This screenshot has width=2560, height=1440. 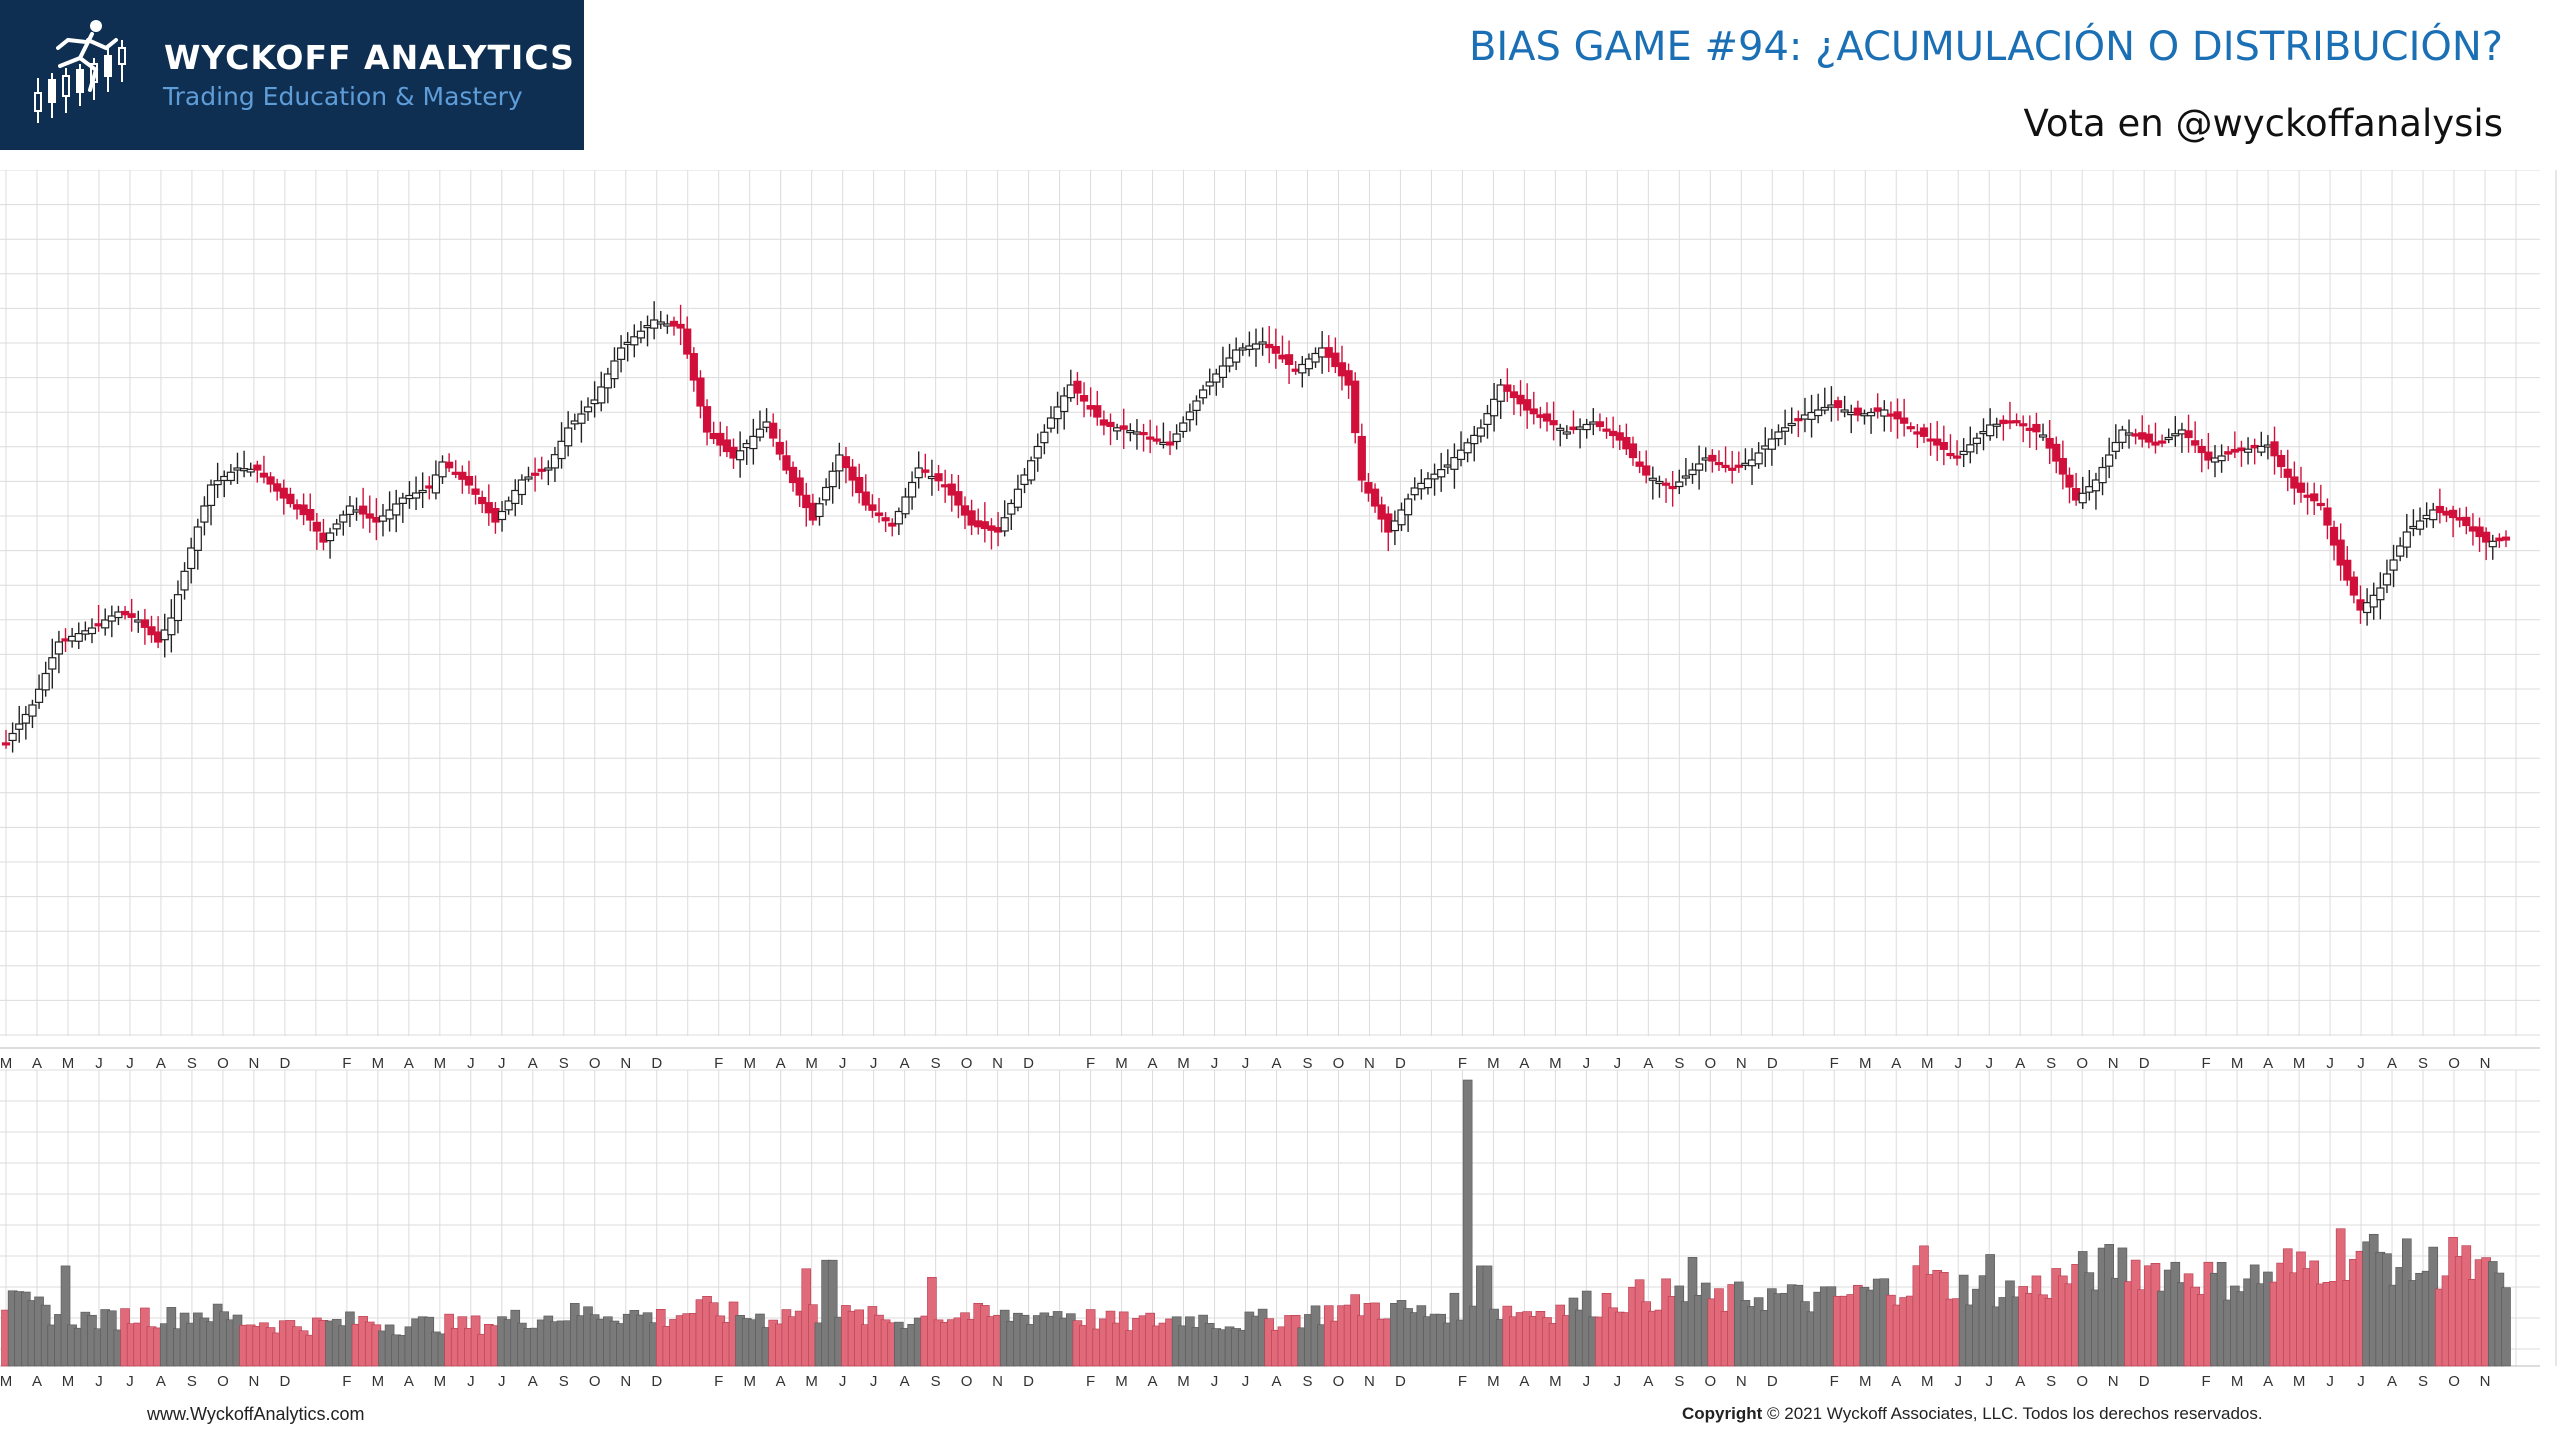 I want to click on brand-name: WYCKOFF ANALYTICS, so click(x=369, y=57).